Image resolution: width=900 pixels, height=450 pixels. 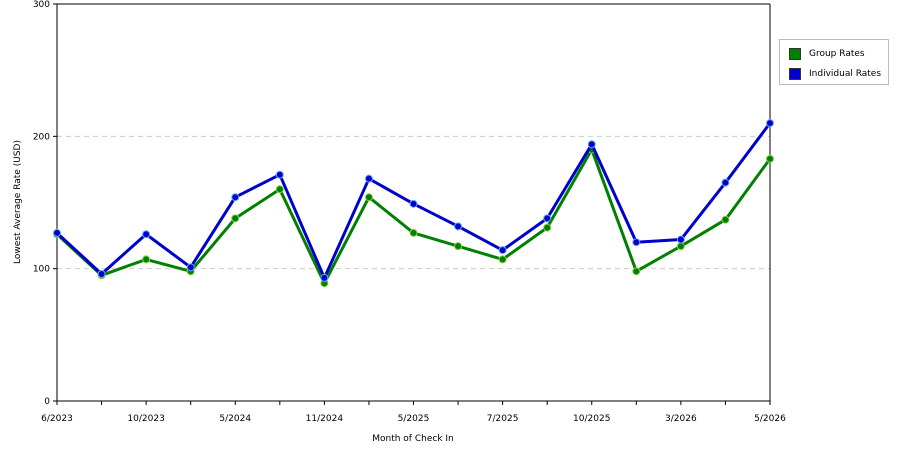 What do you see at coordinates (41, 270) in the screenshot?
I see `y-tick-label: 100` at bounding box center [41, 270].